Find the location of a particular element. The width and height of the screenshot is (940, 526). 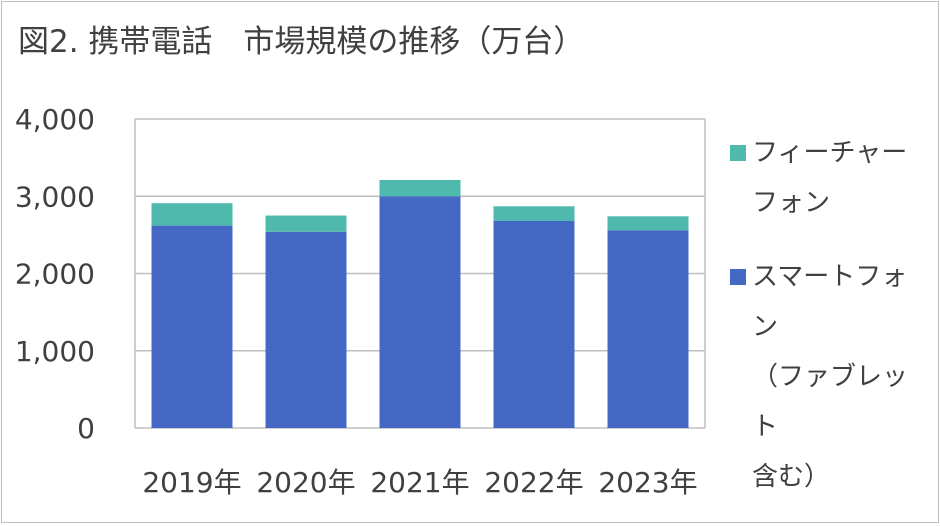

bar-feature-phone-2022年 is located at coordinates (534, 213).